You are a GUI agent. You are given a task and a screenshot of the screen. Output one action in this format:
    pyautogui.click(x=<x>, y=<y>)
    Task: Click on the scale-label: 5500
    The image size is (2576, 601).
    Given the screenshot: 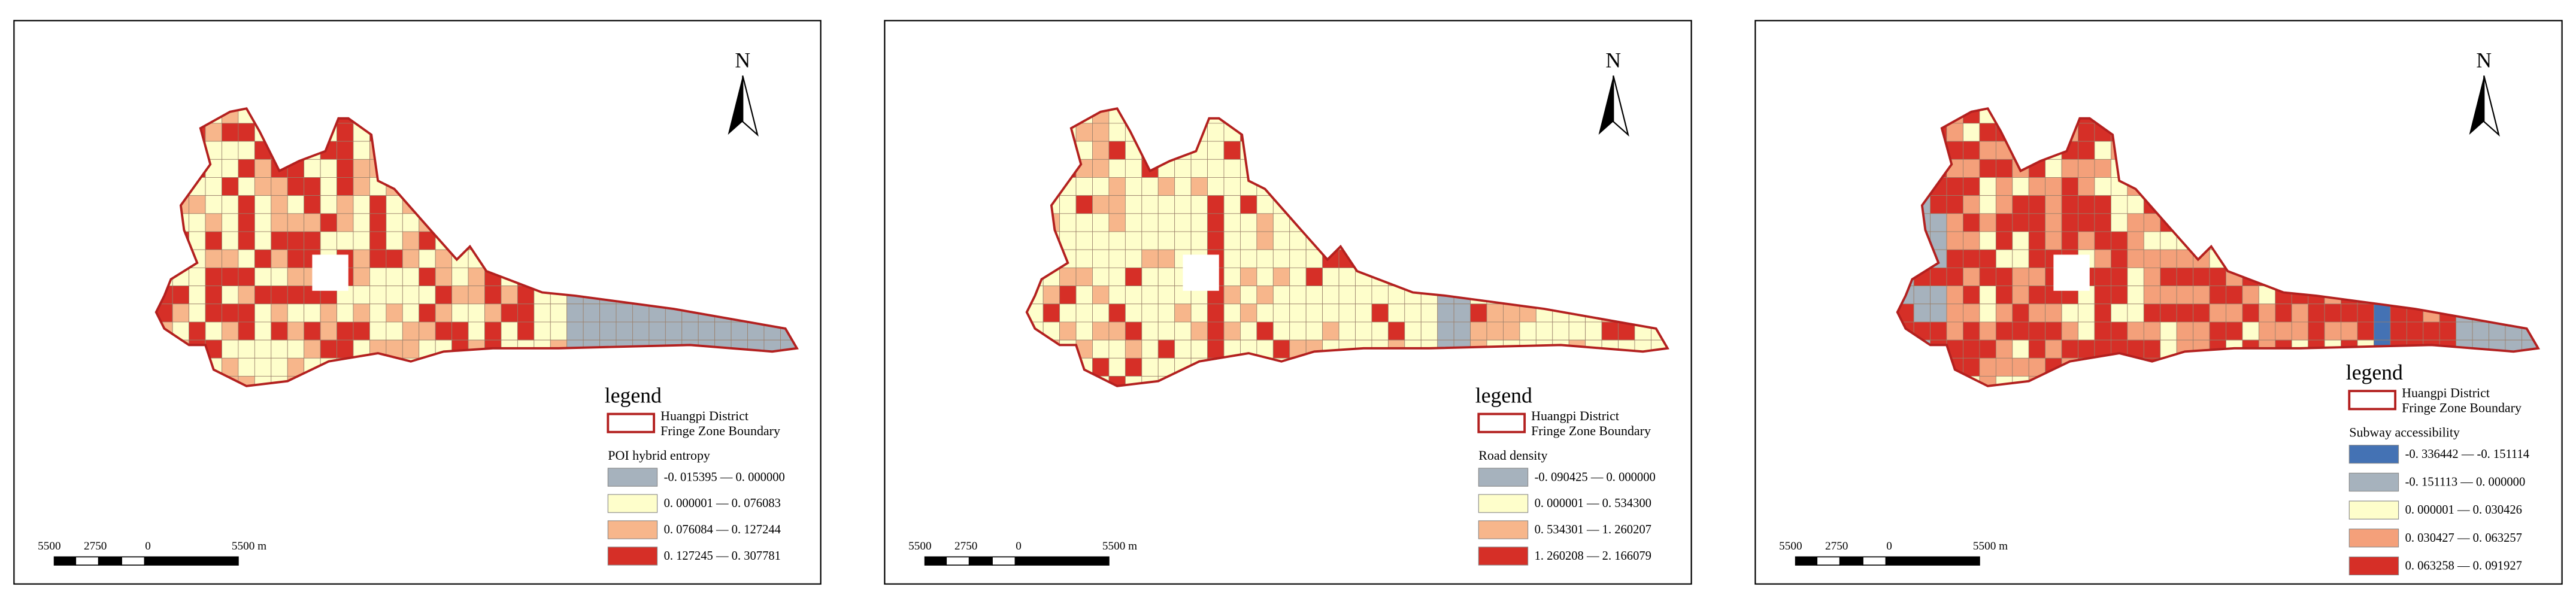 What is the action you would take?
    pyautogui.click(x=1790, y=546)
    